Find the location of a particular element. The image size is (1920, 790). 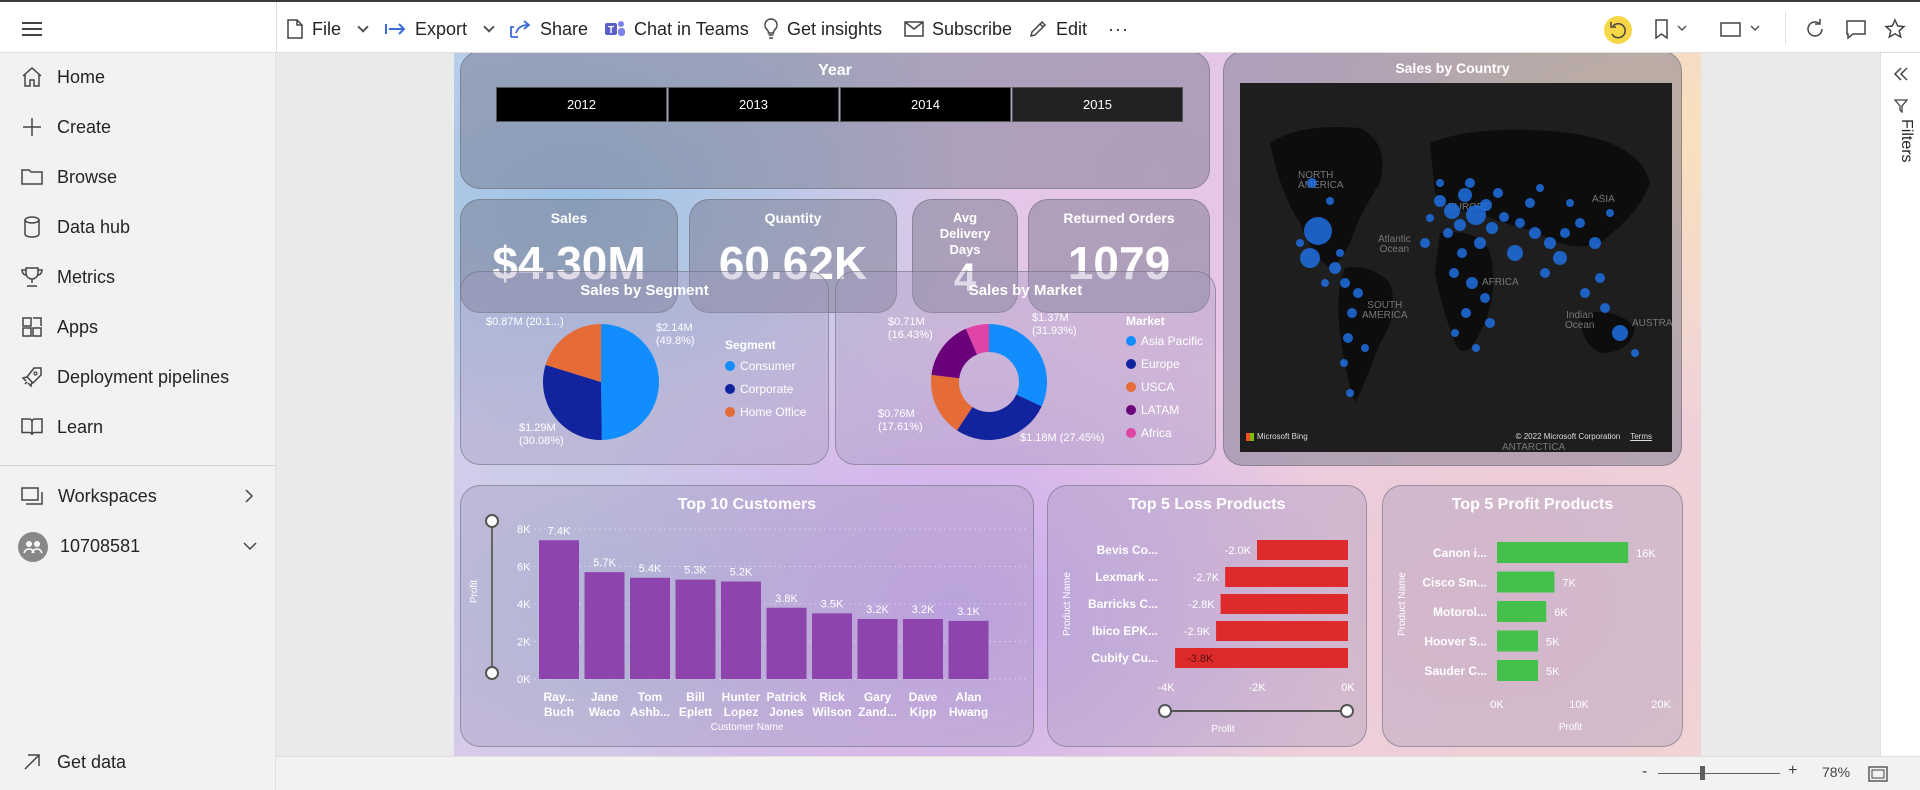

export-menu-button: Export is located at coordinates (440, 29).